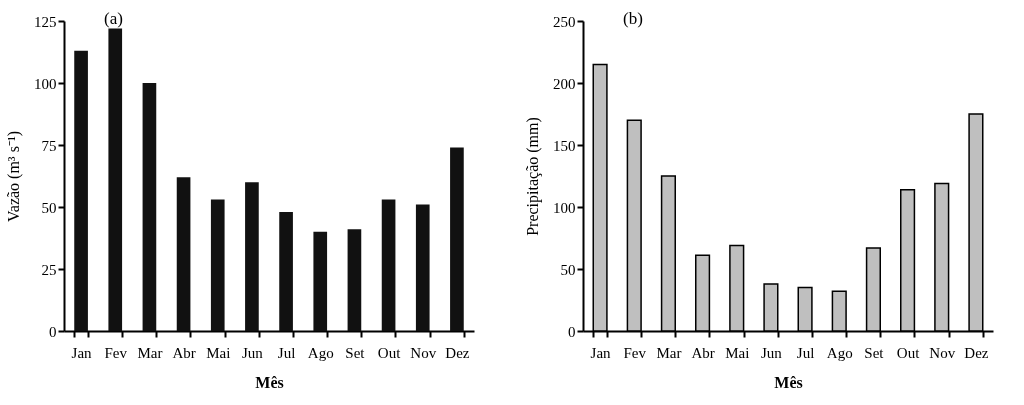  I want to click on y-tick-label: 75, so click(49, 145).